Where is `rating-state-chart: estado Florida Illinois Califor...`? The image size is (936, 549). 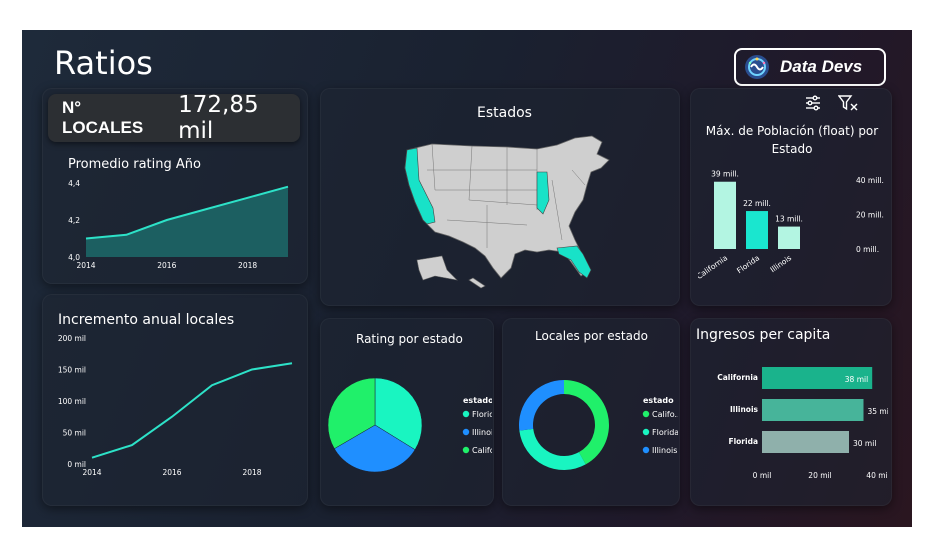
rating-state-chart: estado Florida Illinois Califor... is located at coordinates (409, 425).